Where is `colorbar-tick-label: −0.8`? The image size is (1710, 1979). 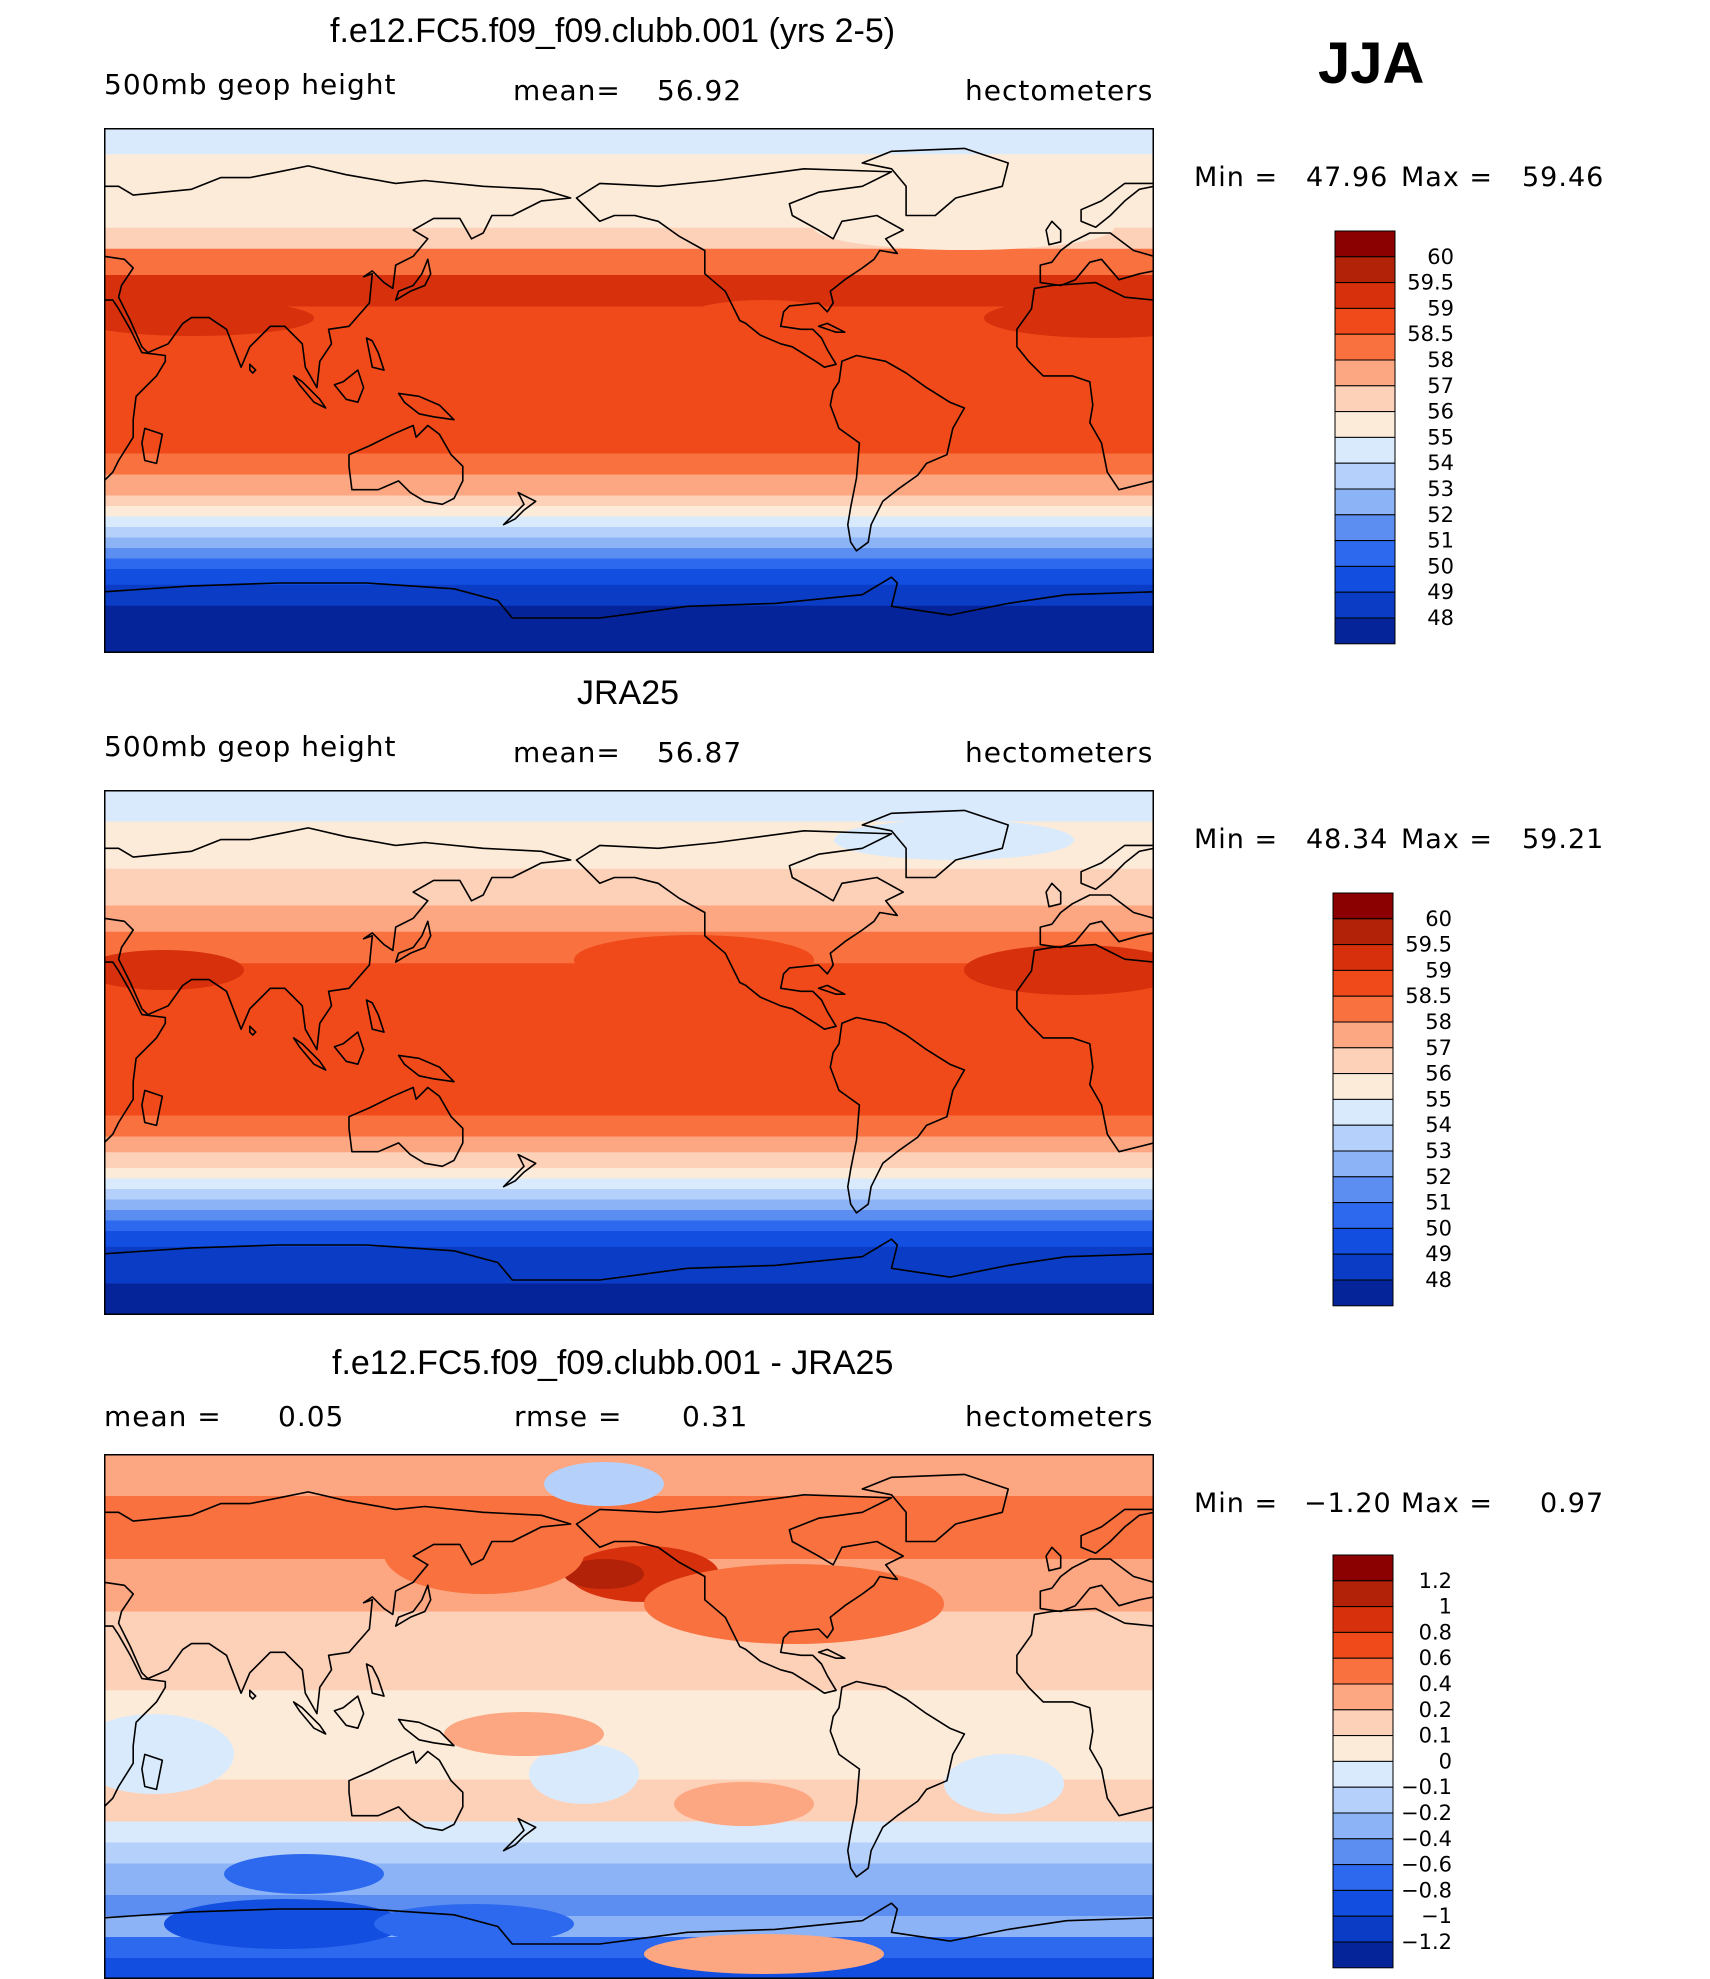 colorbar-tick-label: −0.8 is located at coordinates (1426, 1890).